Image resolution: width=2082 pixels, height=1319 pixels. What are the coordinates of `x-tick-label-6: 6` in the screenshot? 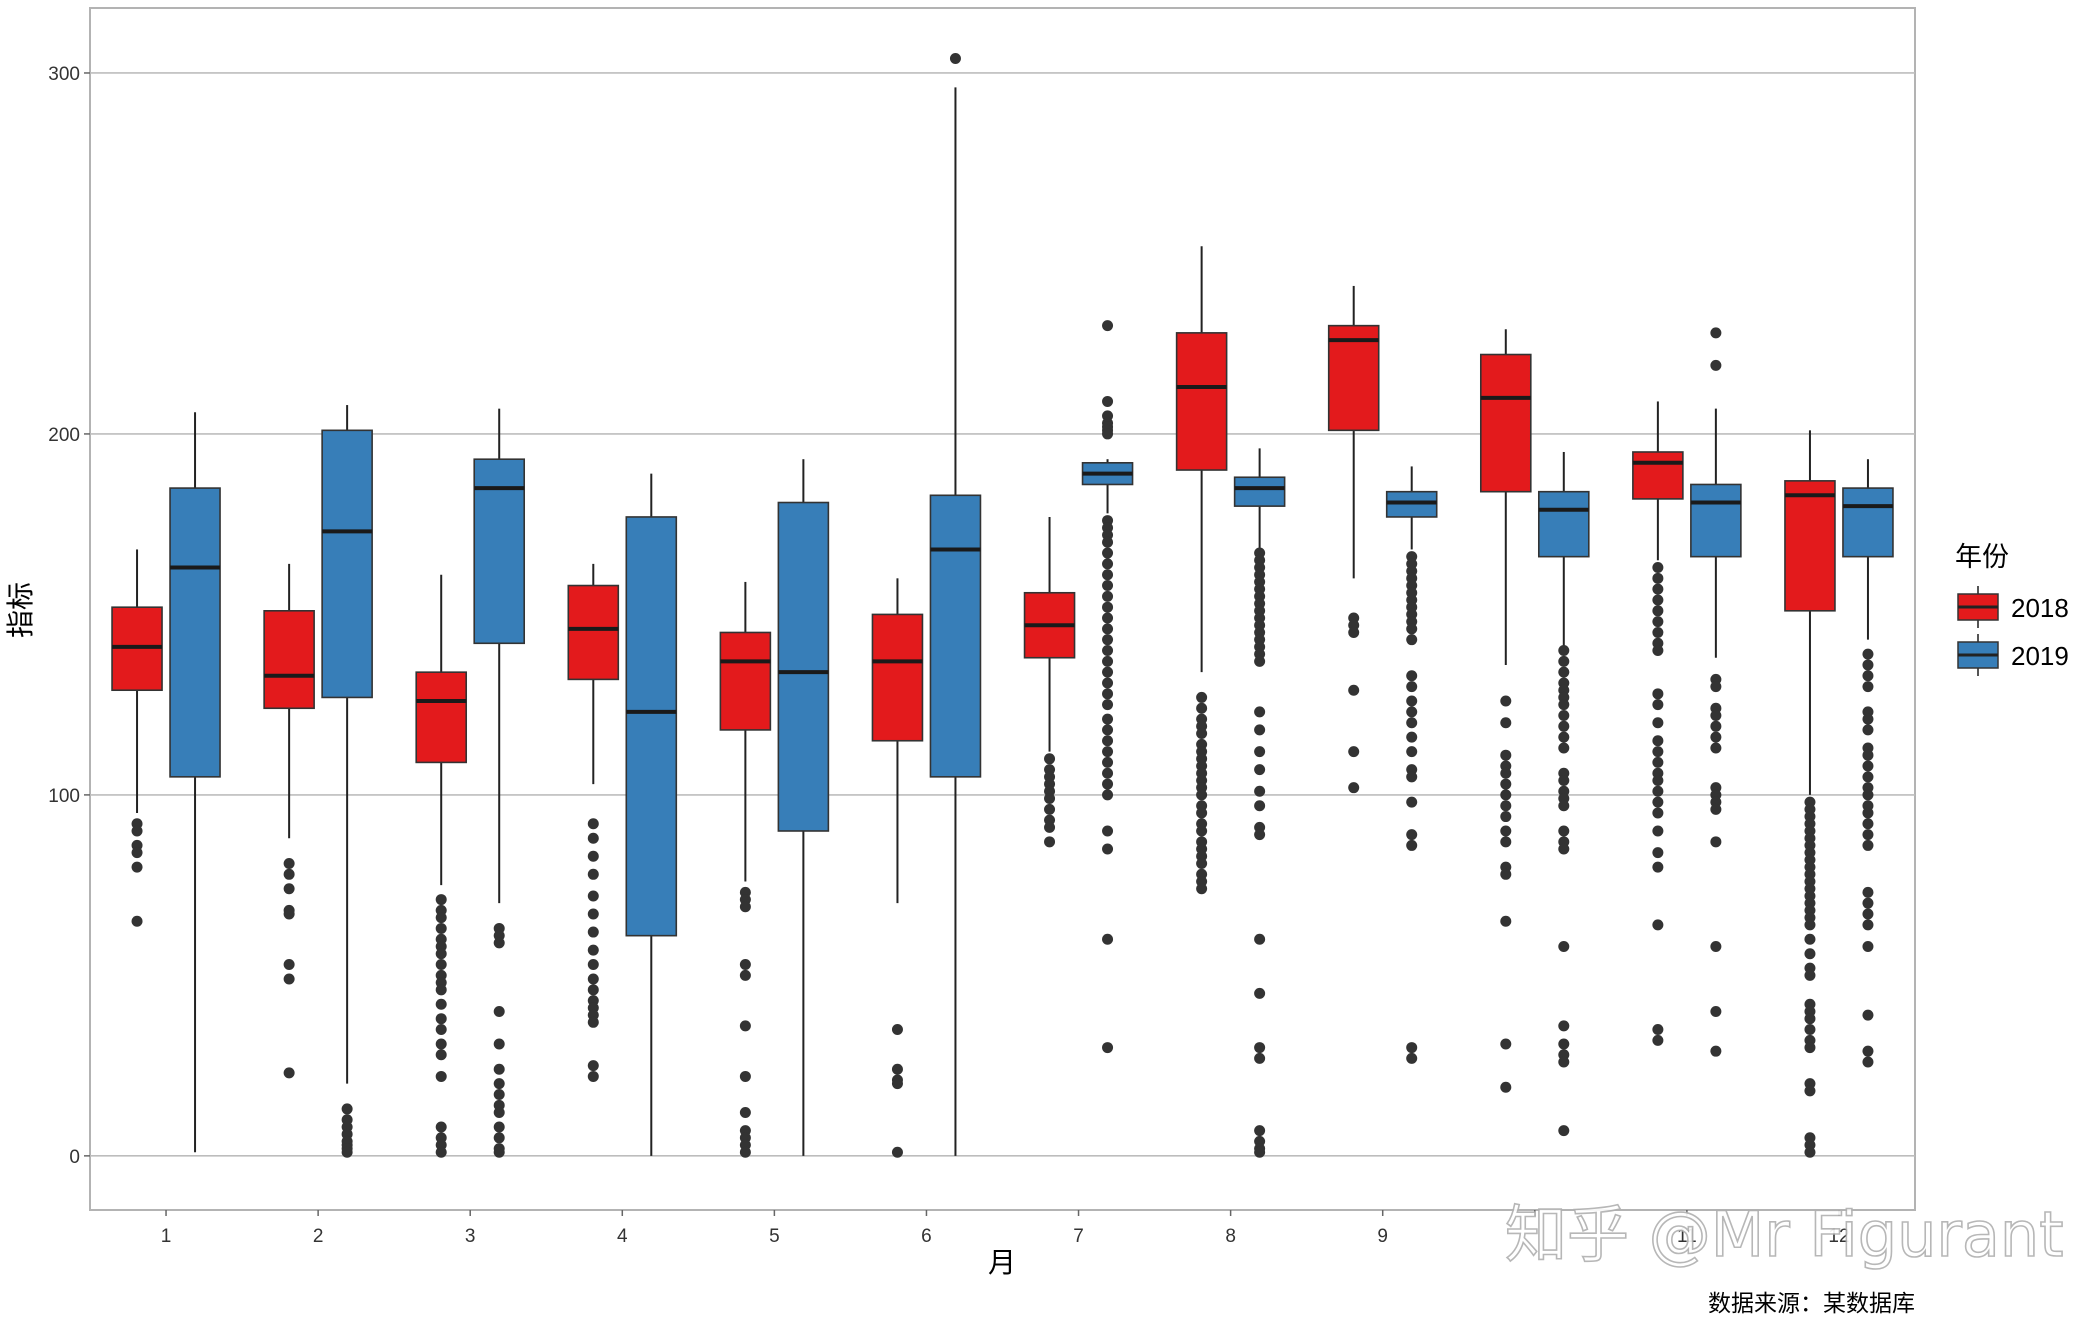 It's located at (926, 1236).